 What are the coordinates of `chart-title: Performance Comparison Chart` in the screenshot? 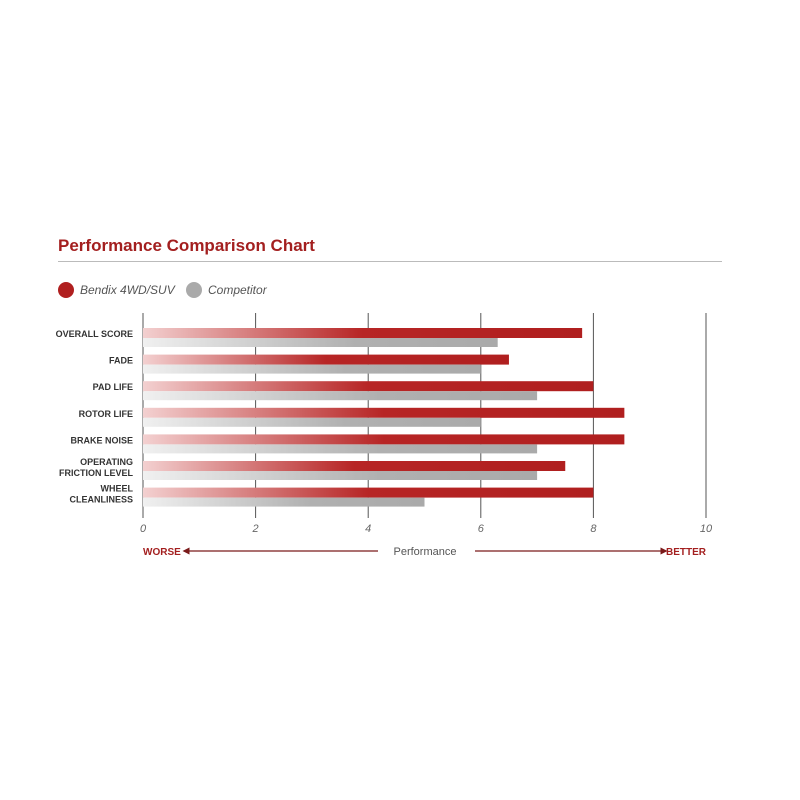 It's located at (186, 245).